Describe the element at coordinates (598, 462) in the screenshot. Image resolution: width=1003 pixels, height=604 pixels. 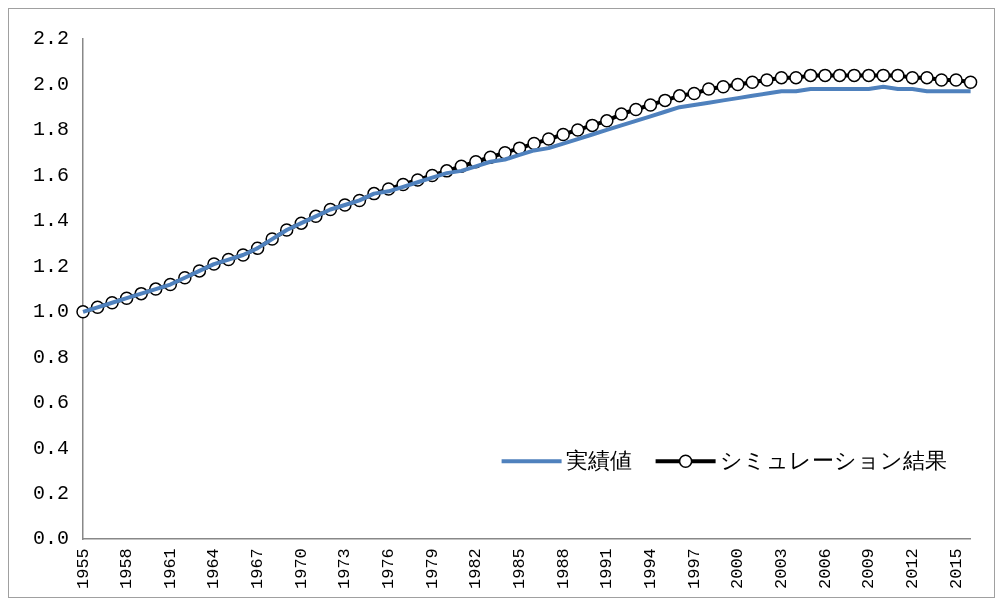
I see `legend-label: 実績値` at that location.